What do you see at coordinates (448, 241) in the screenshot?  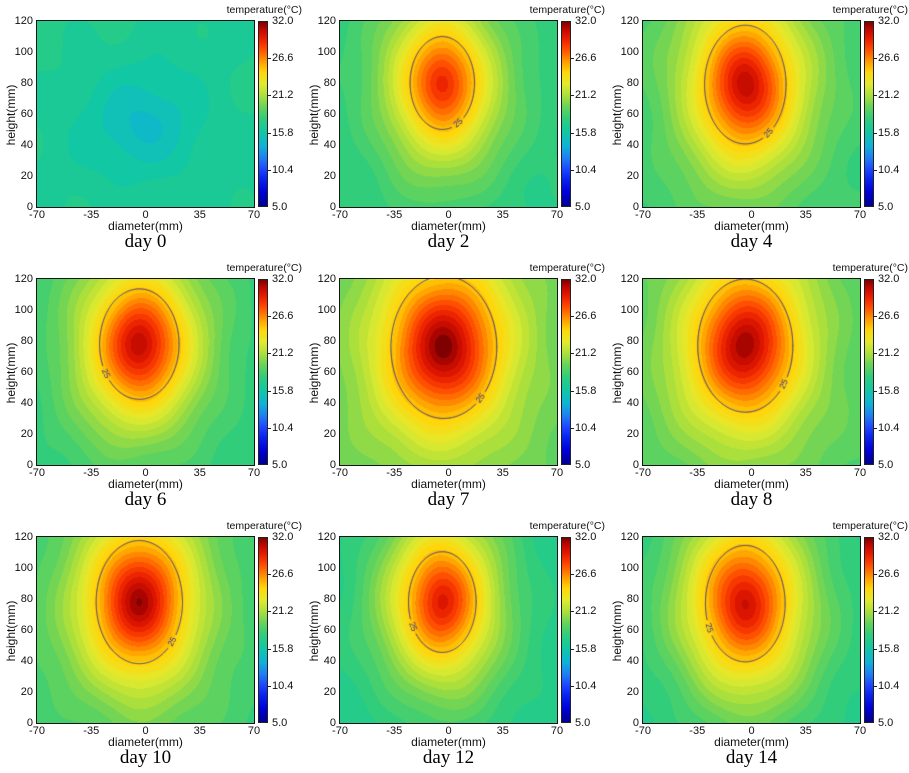 I see `subplot-caption: day 2` at bounding box center [448, 241].